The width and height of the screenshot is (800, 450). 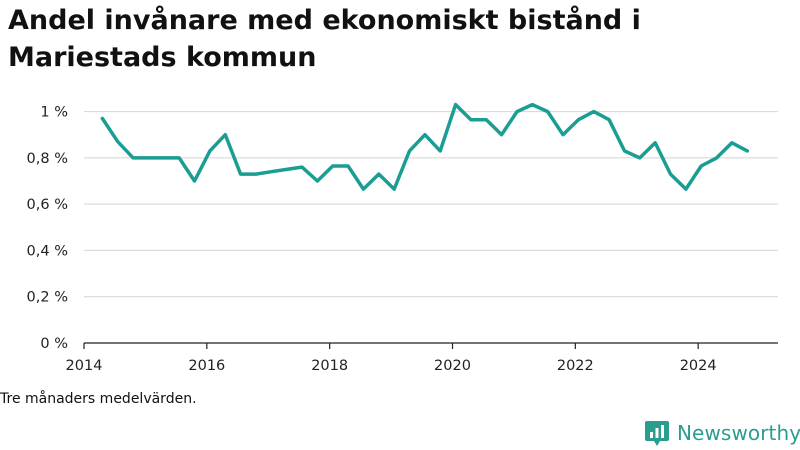 I want to click on brand-name: Newsworthy, so click(x=738, y=433).